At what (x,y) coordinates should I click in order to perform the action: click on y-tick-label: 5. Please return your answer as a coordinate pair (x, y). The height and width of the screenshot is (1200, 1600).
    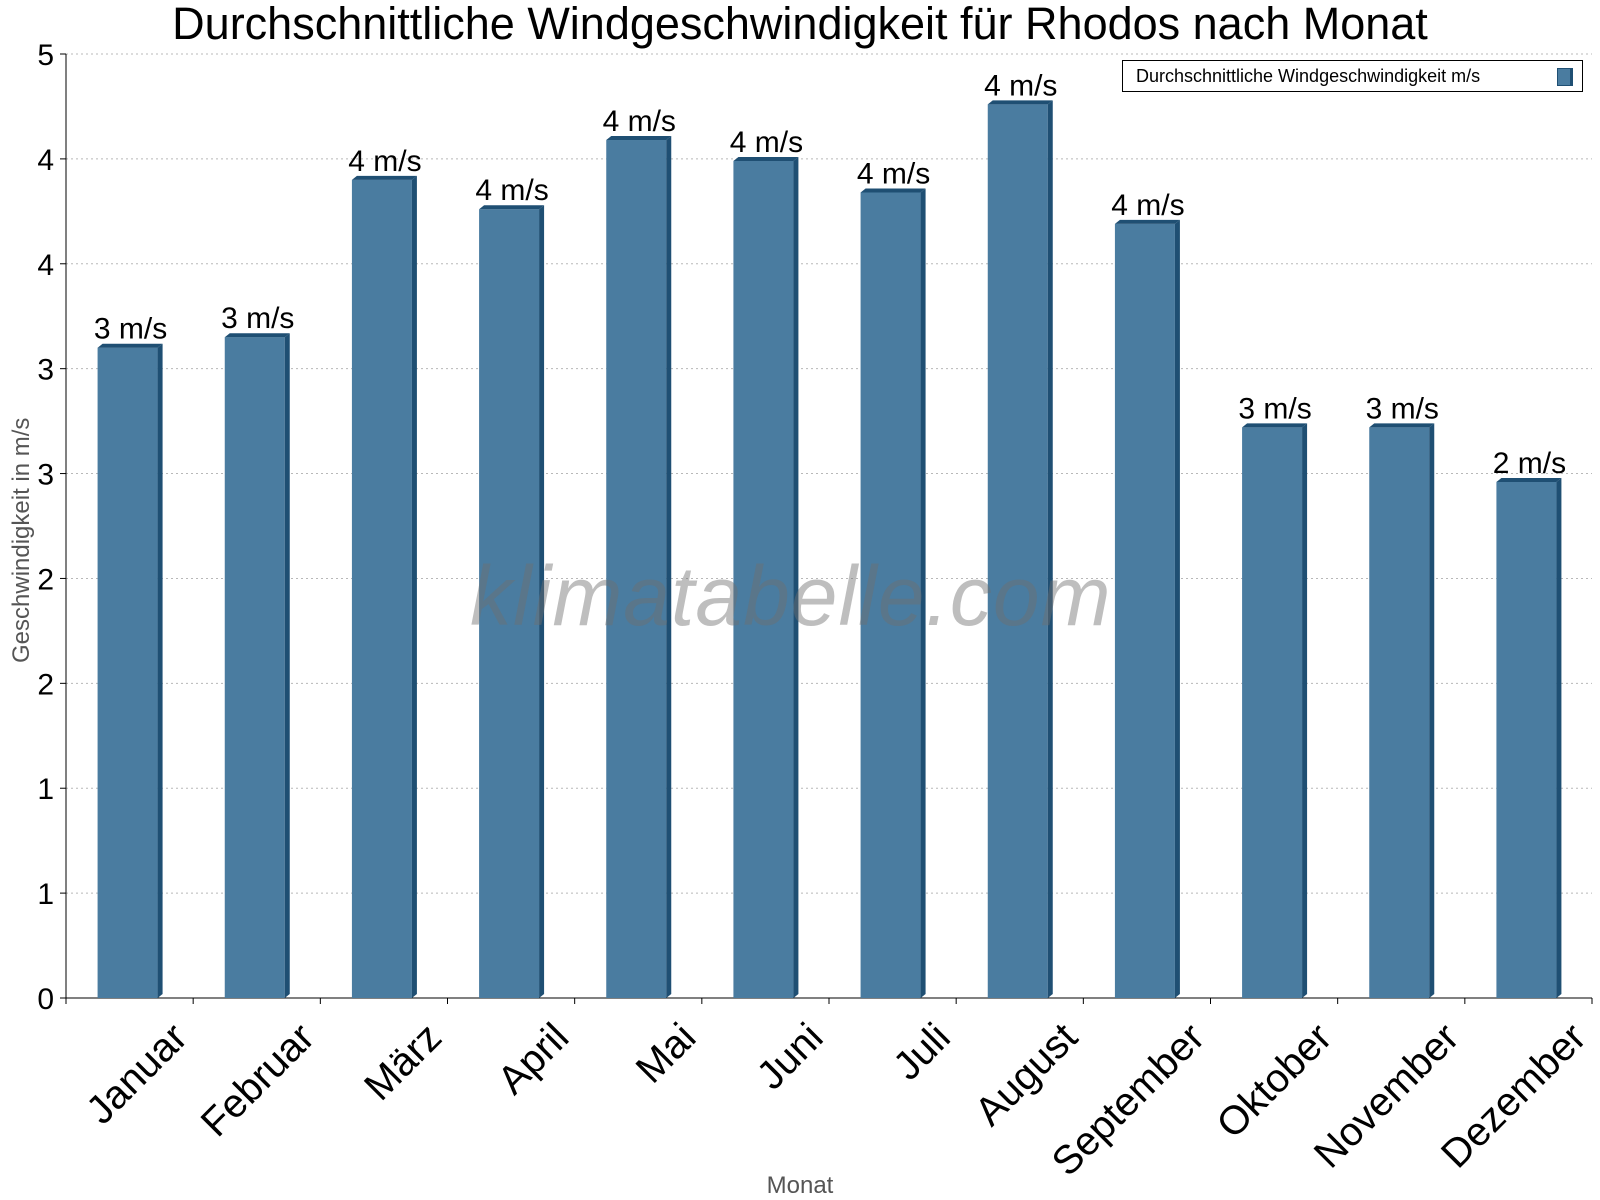
    Looking at the image, I should click on (45, 55).